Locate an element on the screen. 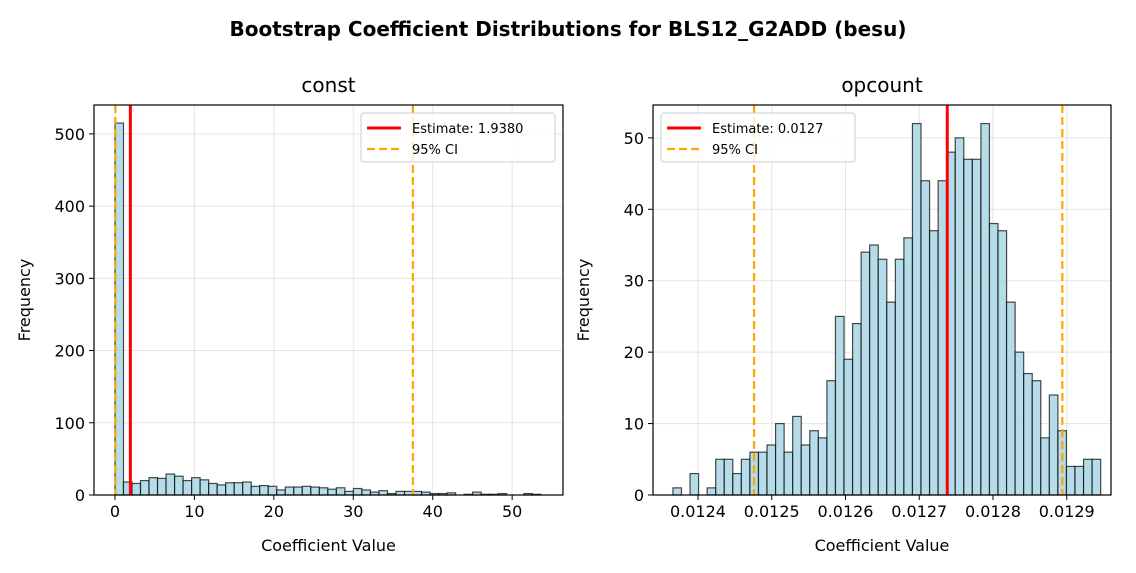 Image resolution: width=1136 pixels, height=573 pixels. y-tick-label: 30 is located at coordinates (634, 281).